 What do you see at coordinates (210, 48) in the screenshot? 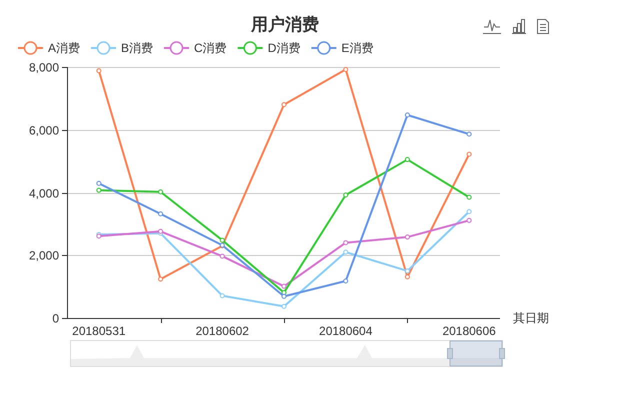
I see `legend-label: C消费` at bounding box center [210, 48].